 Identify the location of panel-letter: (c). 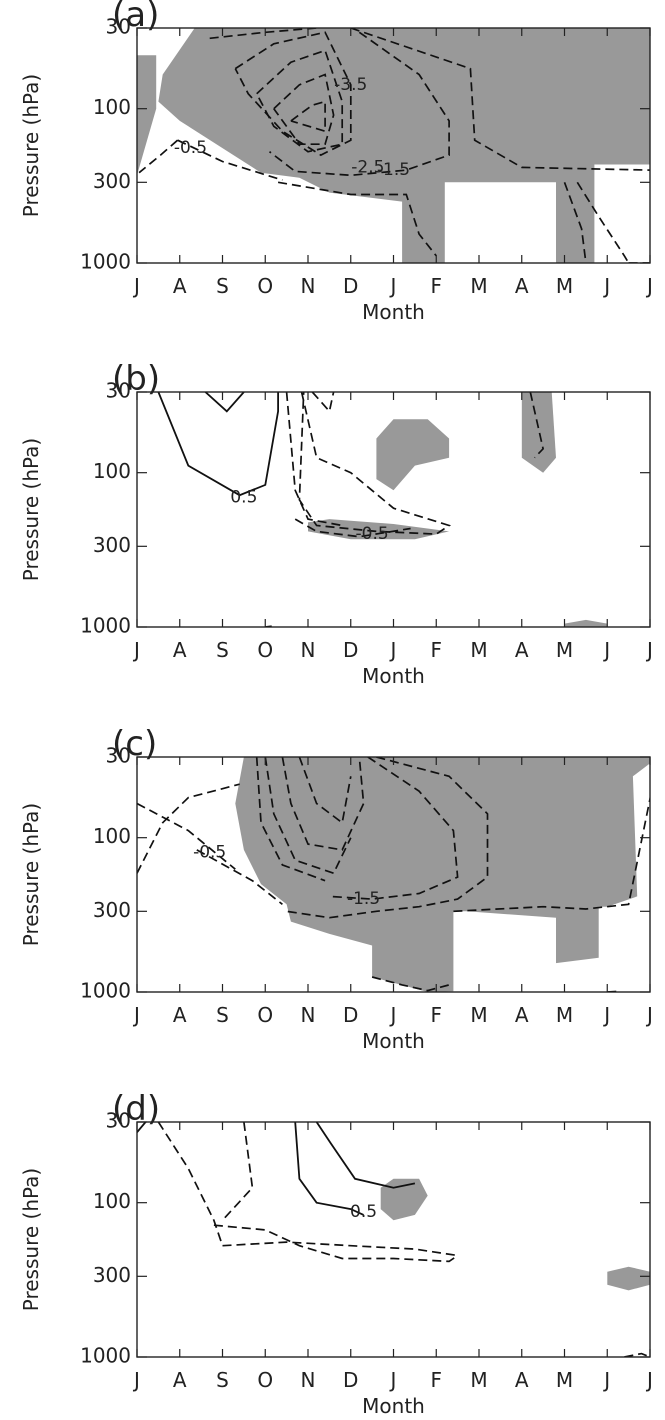
(134, 744).